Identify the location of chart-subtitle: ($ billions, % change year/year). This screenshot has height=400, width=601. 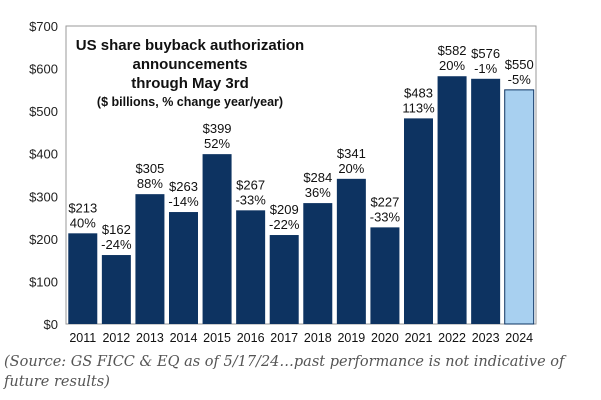
(190, 102).